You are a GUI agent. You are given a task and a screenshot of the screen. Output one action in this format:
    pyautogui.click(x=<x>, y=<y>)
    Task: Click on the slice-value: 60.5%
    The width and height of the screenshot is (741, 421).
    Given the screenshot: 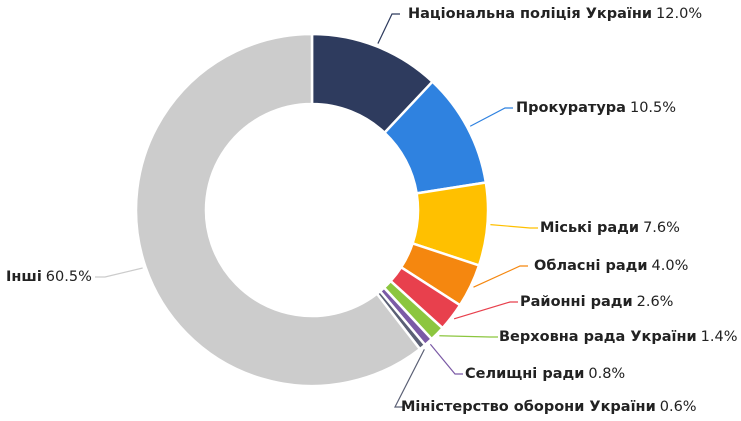 What is the action you would take?
    pyautogui.click(x=69, y=277)
    